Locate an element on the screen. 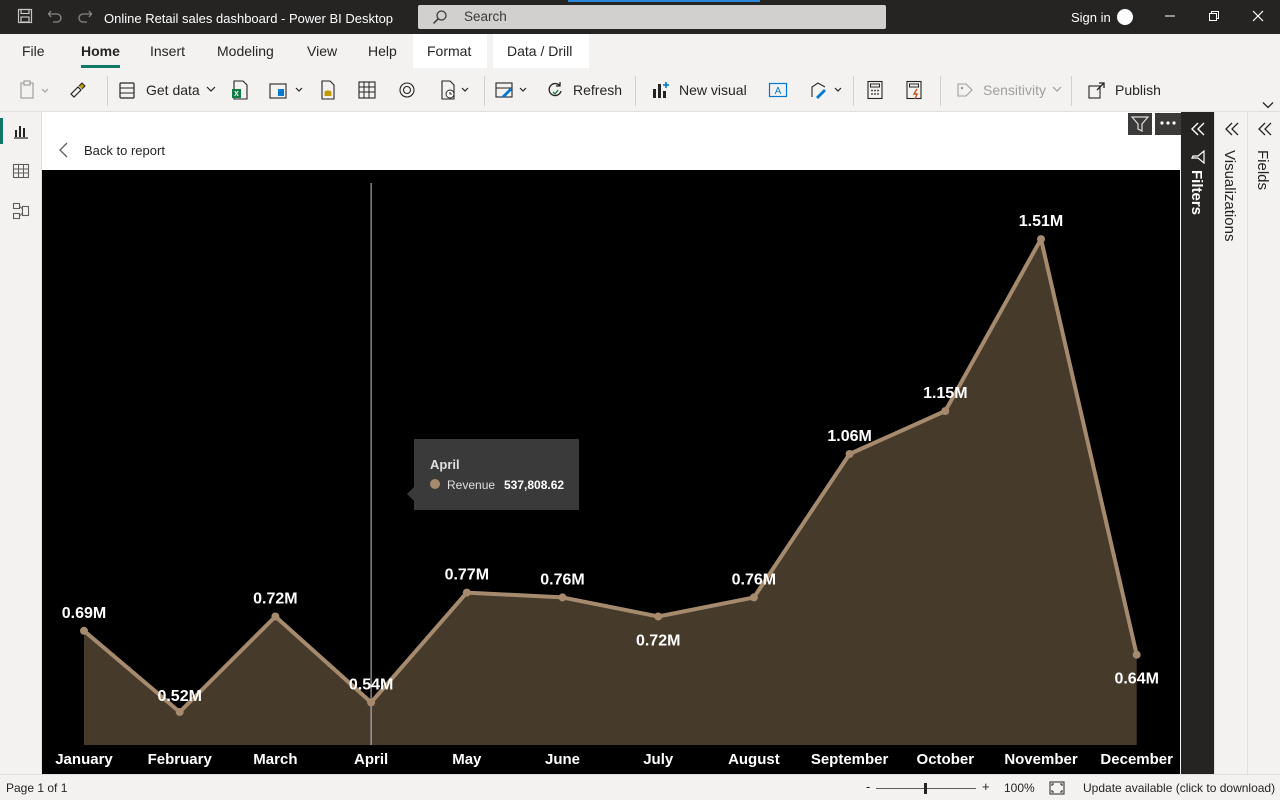  back-to-report-link: Back to report is located at coordinates (124, 150).